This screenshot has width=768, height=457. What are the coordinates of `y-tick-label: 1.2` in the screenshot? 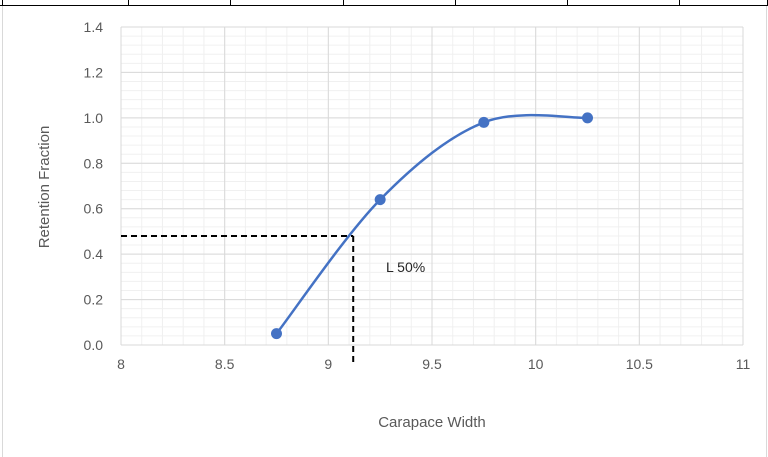 It's located at (94, 72).